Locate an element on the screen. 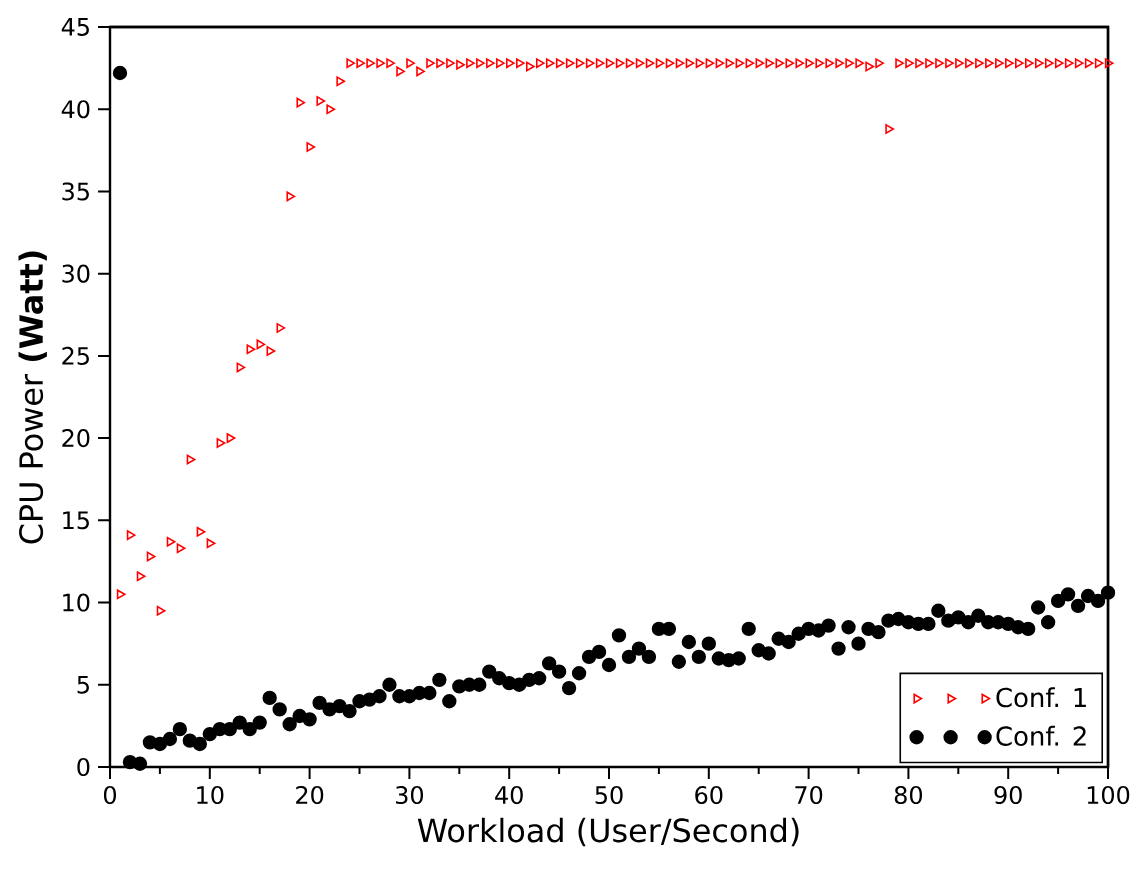 The width and height of the screenshot is (1139, 878). y-axis-title: CPU Power (Watt) is located at coordinates (32, 397).